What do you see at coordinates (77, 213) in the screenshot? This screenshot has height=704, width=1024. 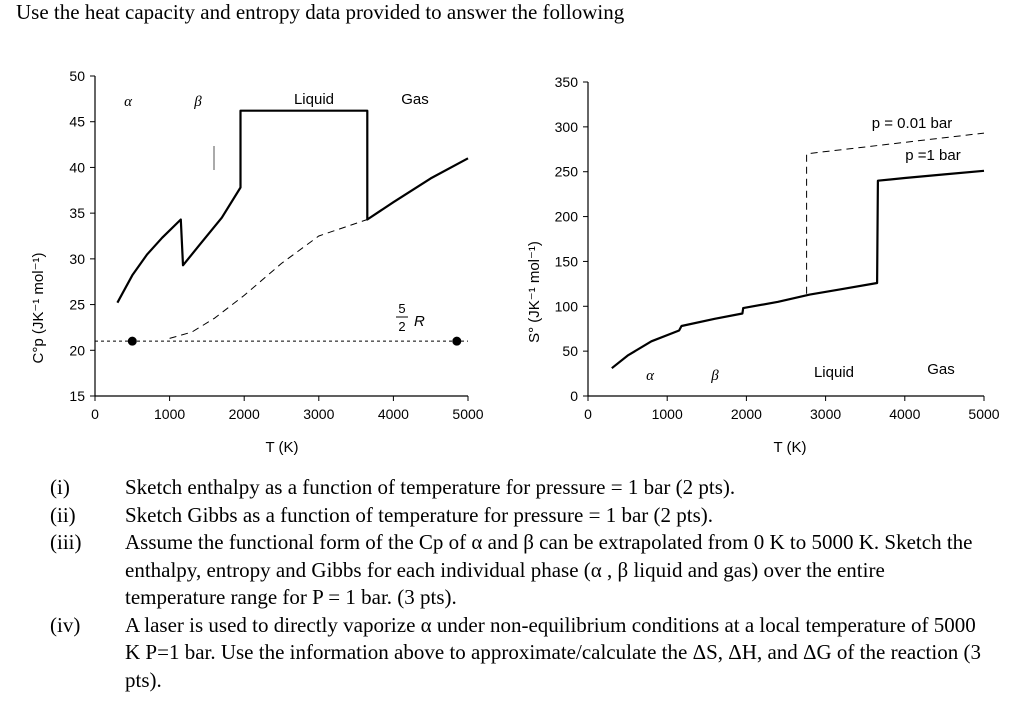 I see `chart1-y-tick-label: 35` at bounding box center [77, 213].